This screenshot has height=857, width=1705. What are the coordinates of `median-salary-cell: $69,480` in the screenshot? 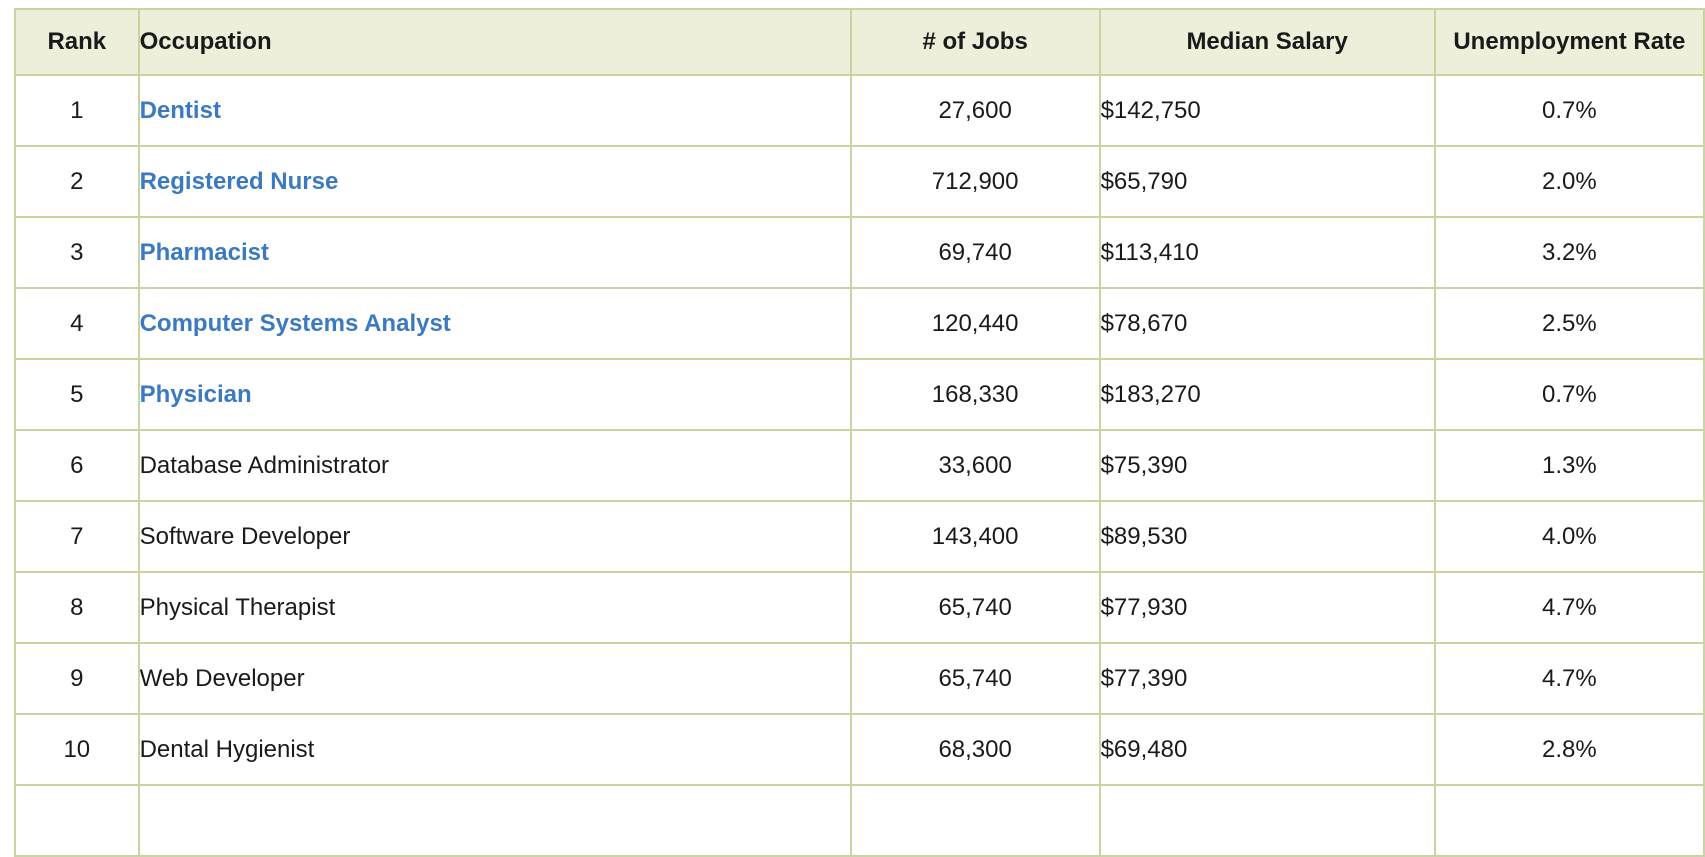 It's located at (1267, 749).